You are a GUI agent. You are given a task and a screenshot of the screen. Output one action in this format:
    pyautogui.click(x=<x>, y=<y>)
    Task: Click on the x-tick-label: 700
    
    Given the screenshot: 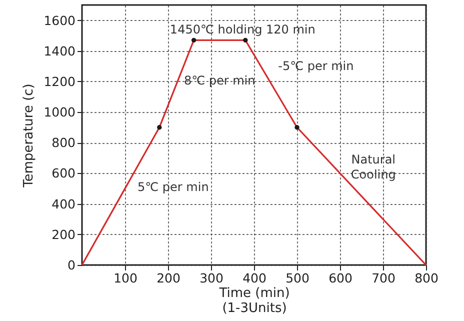 What is the action you would take?
    pyautogui.click(x=384, y=278)
    